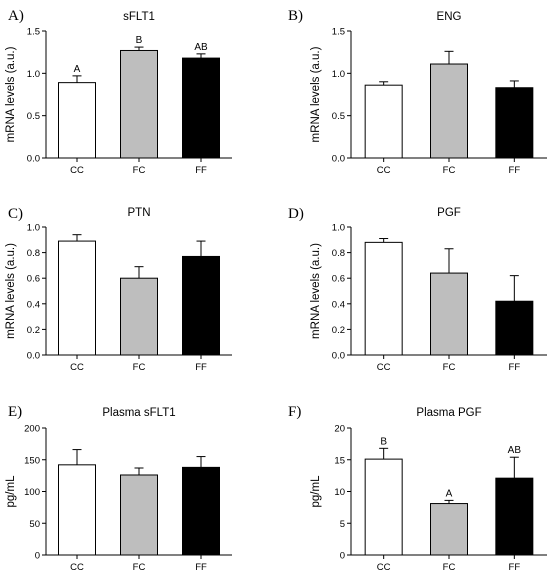  I want to click on chart-title: Plasma PGF, so click(448, 413).